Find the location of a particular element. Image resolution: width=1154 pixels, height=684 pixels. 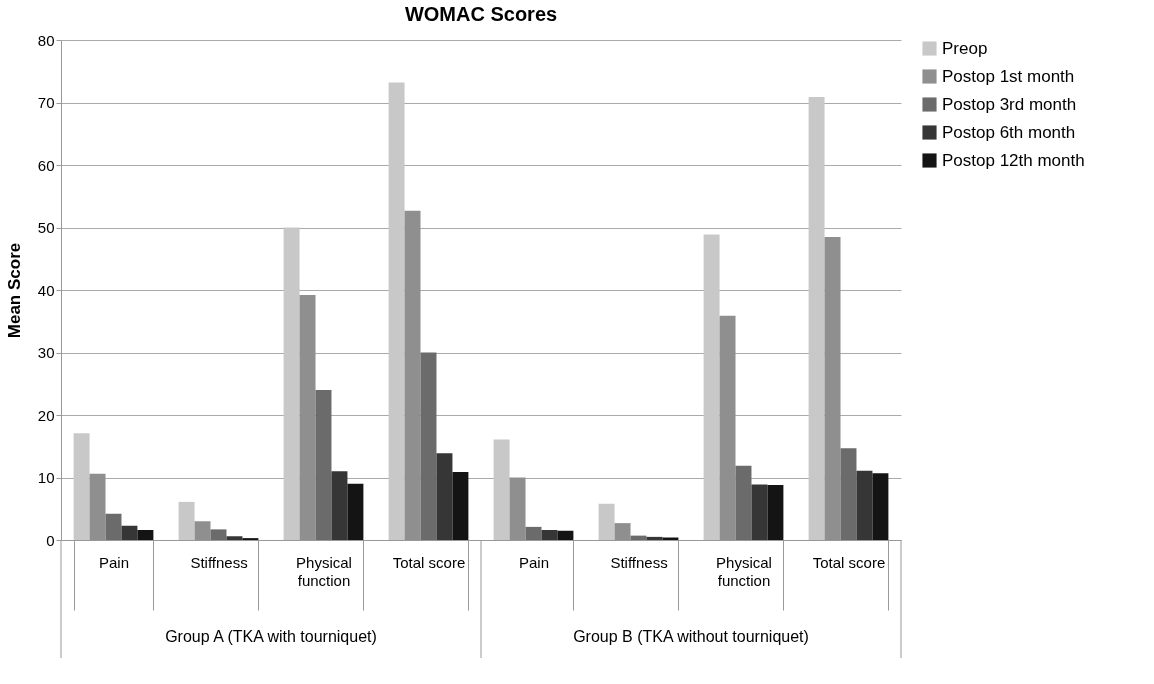

y-tick-label: 80 is located at coordinates (46, 40).